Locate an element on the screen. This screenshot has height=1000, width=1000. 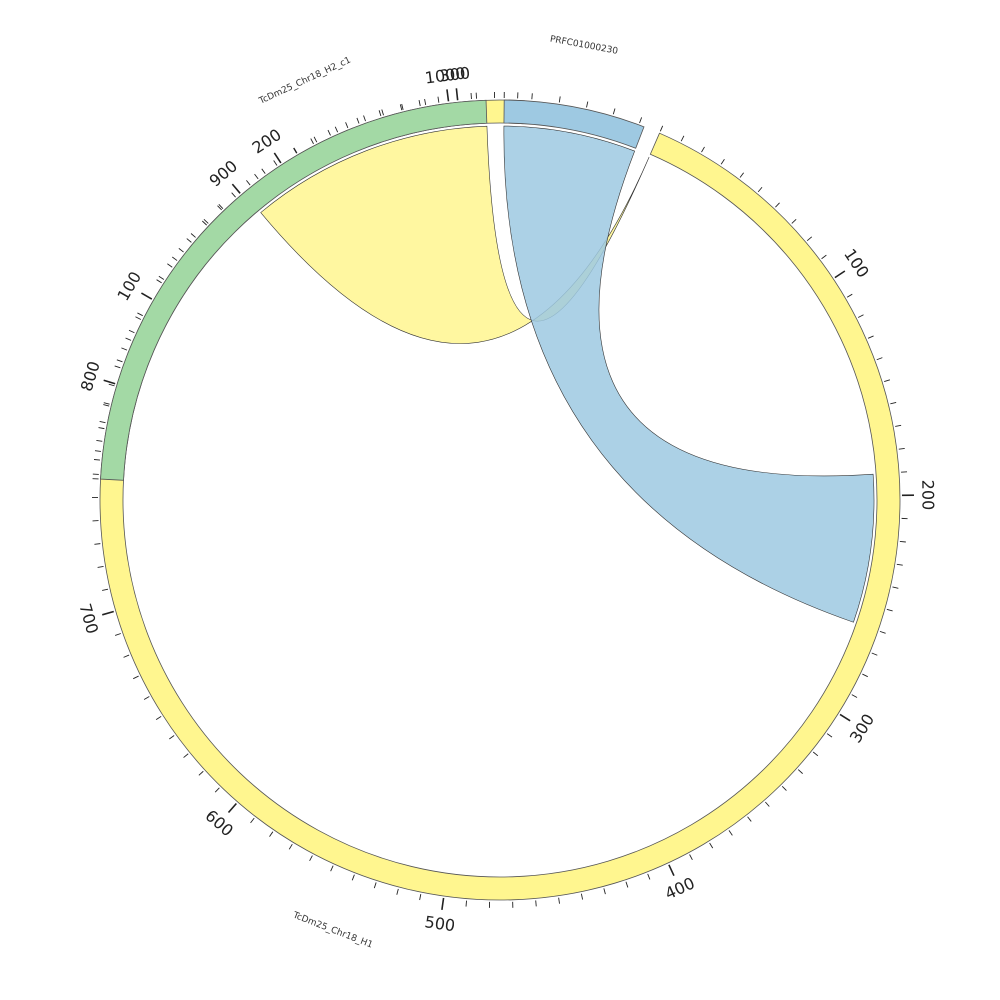
tick-label: 600 is located at coordinates (220, 823).